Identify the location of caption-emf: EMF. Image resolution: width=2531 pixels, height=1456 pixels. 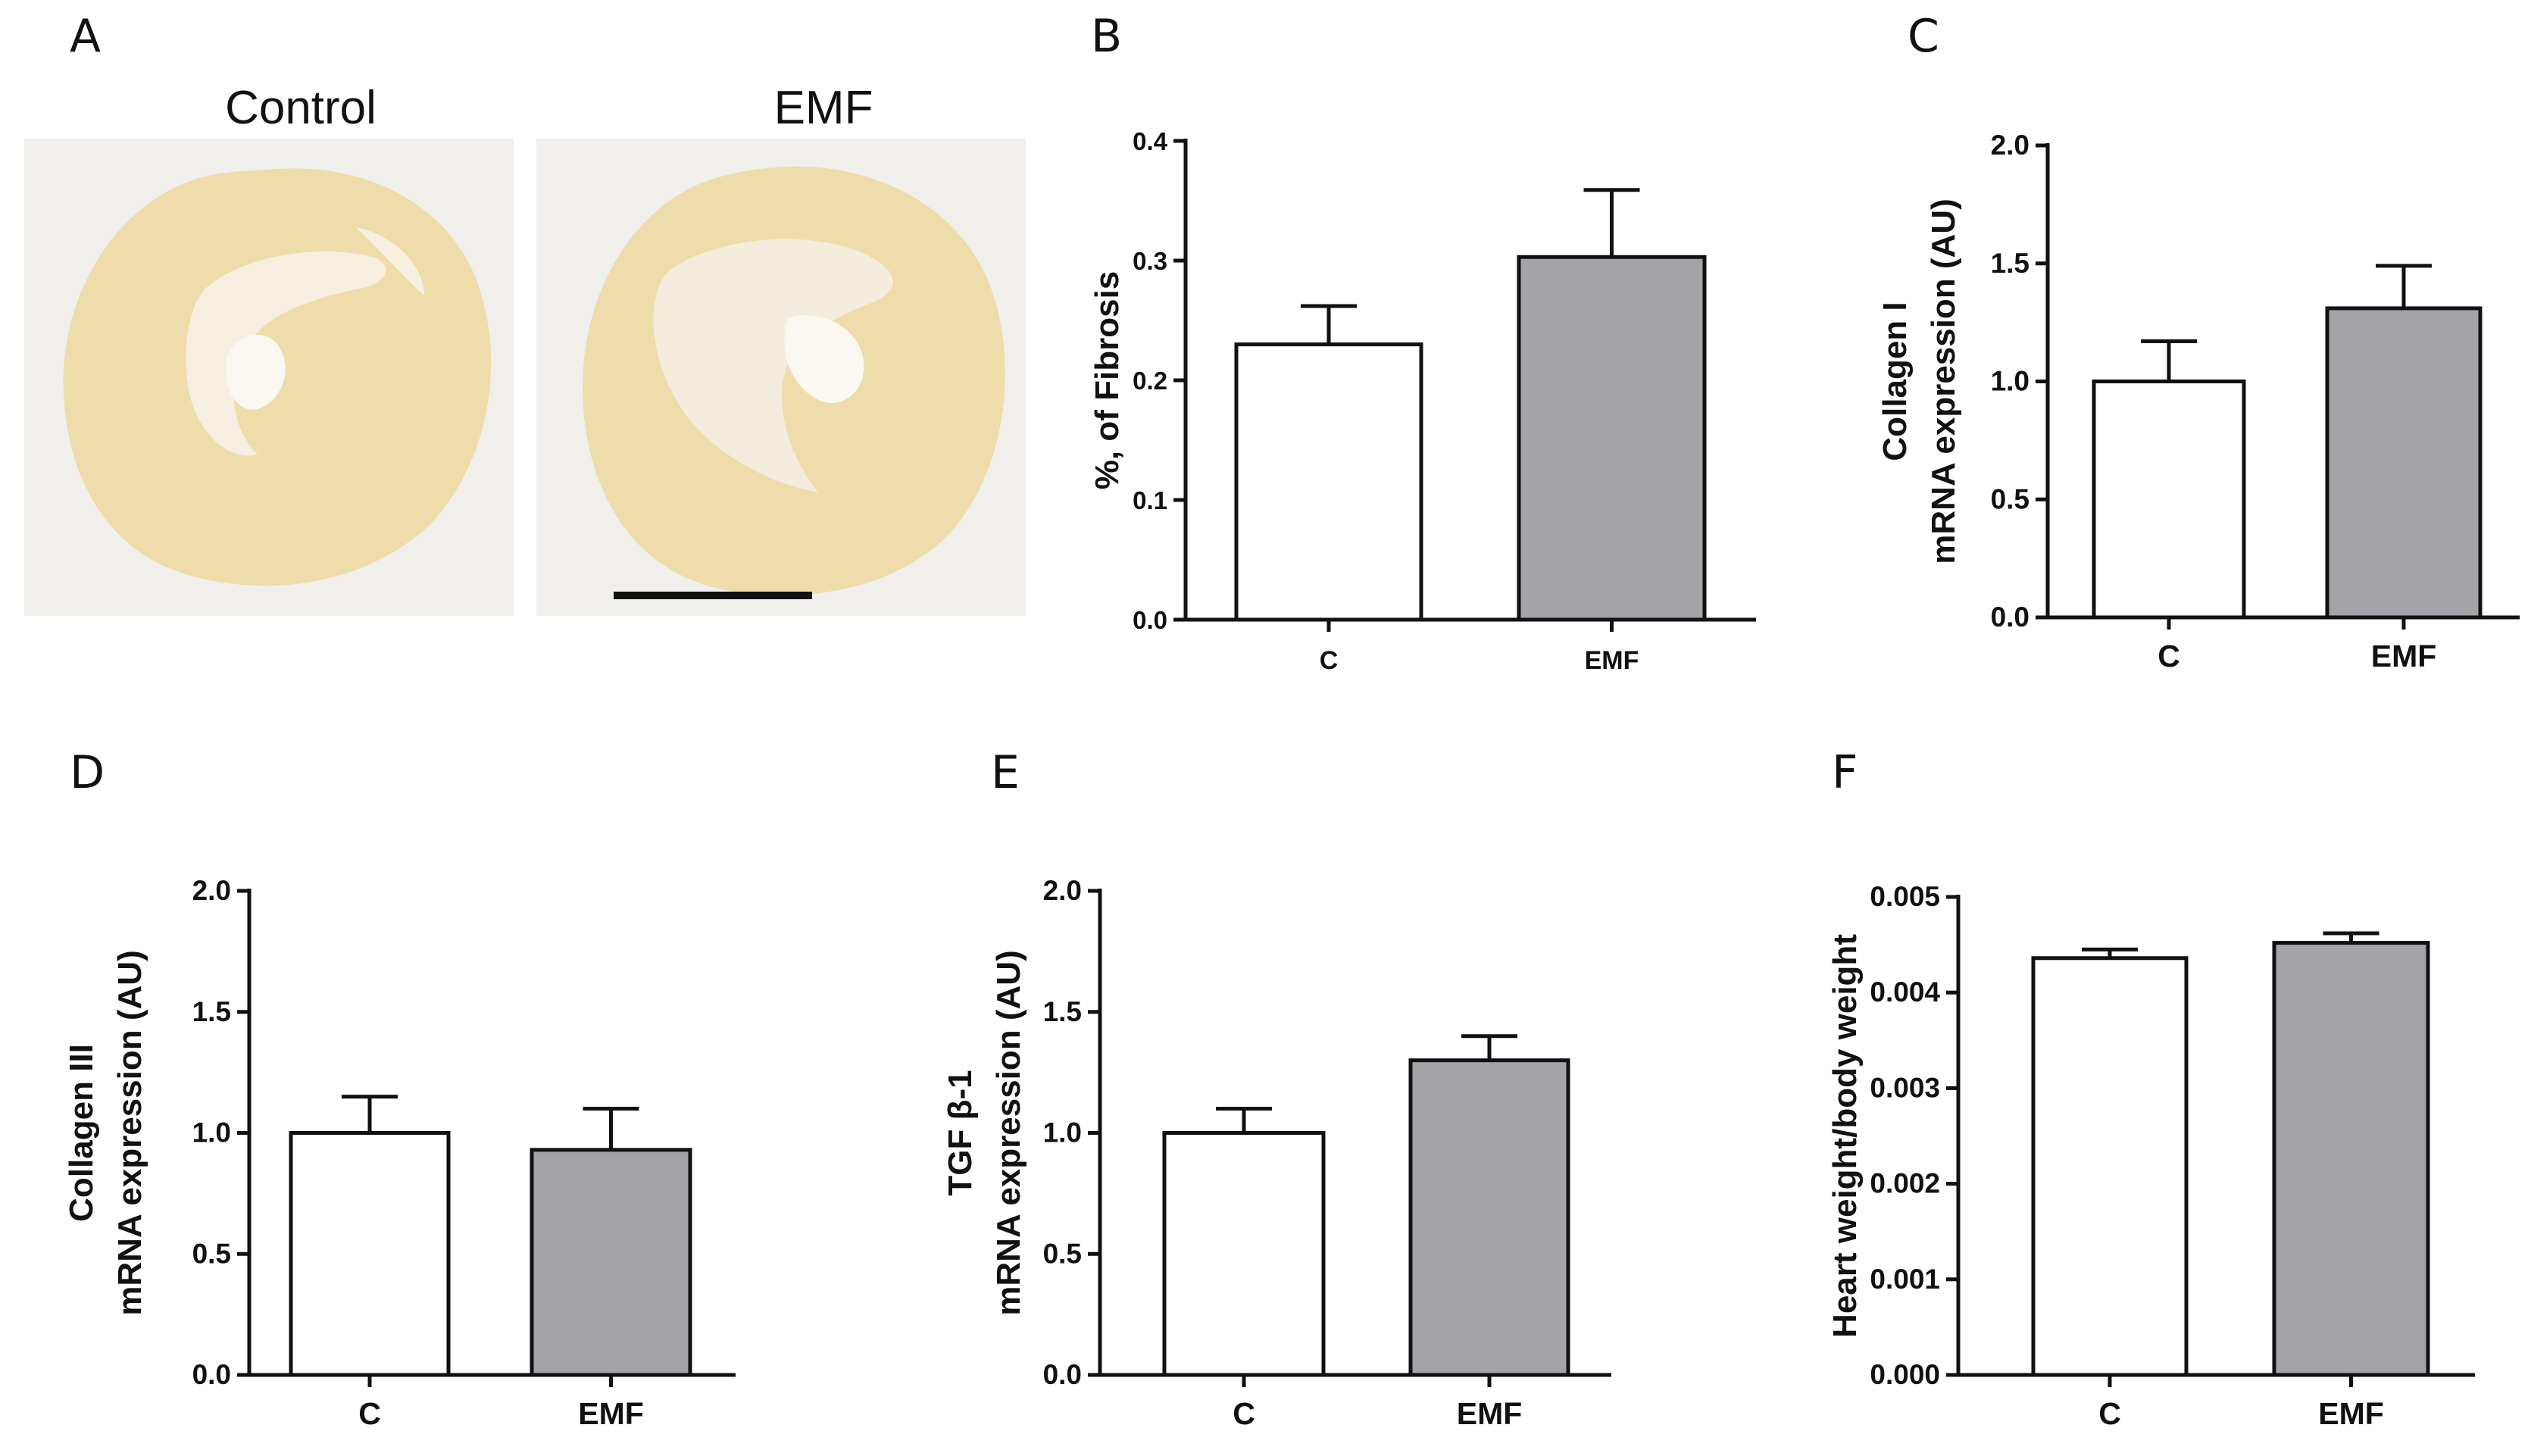
(823, 108).